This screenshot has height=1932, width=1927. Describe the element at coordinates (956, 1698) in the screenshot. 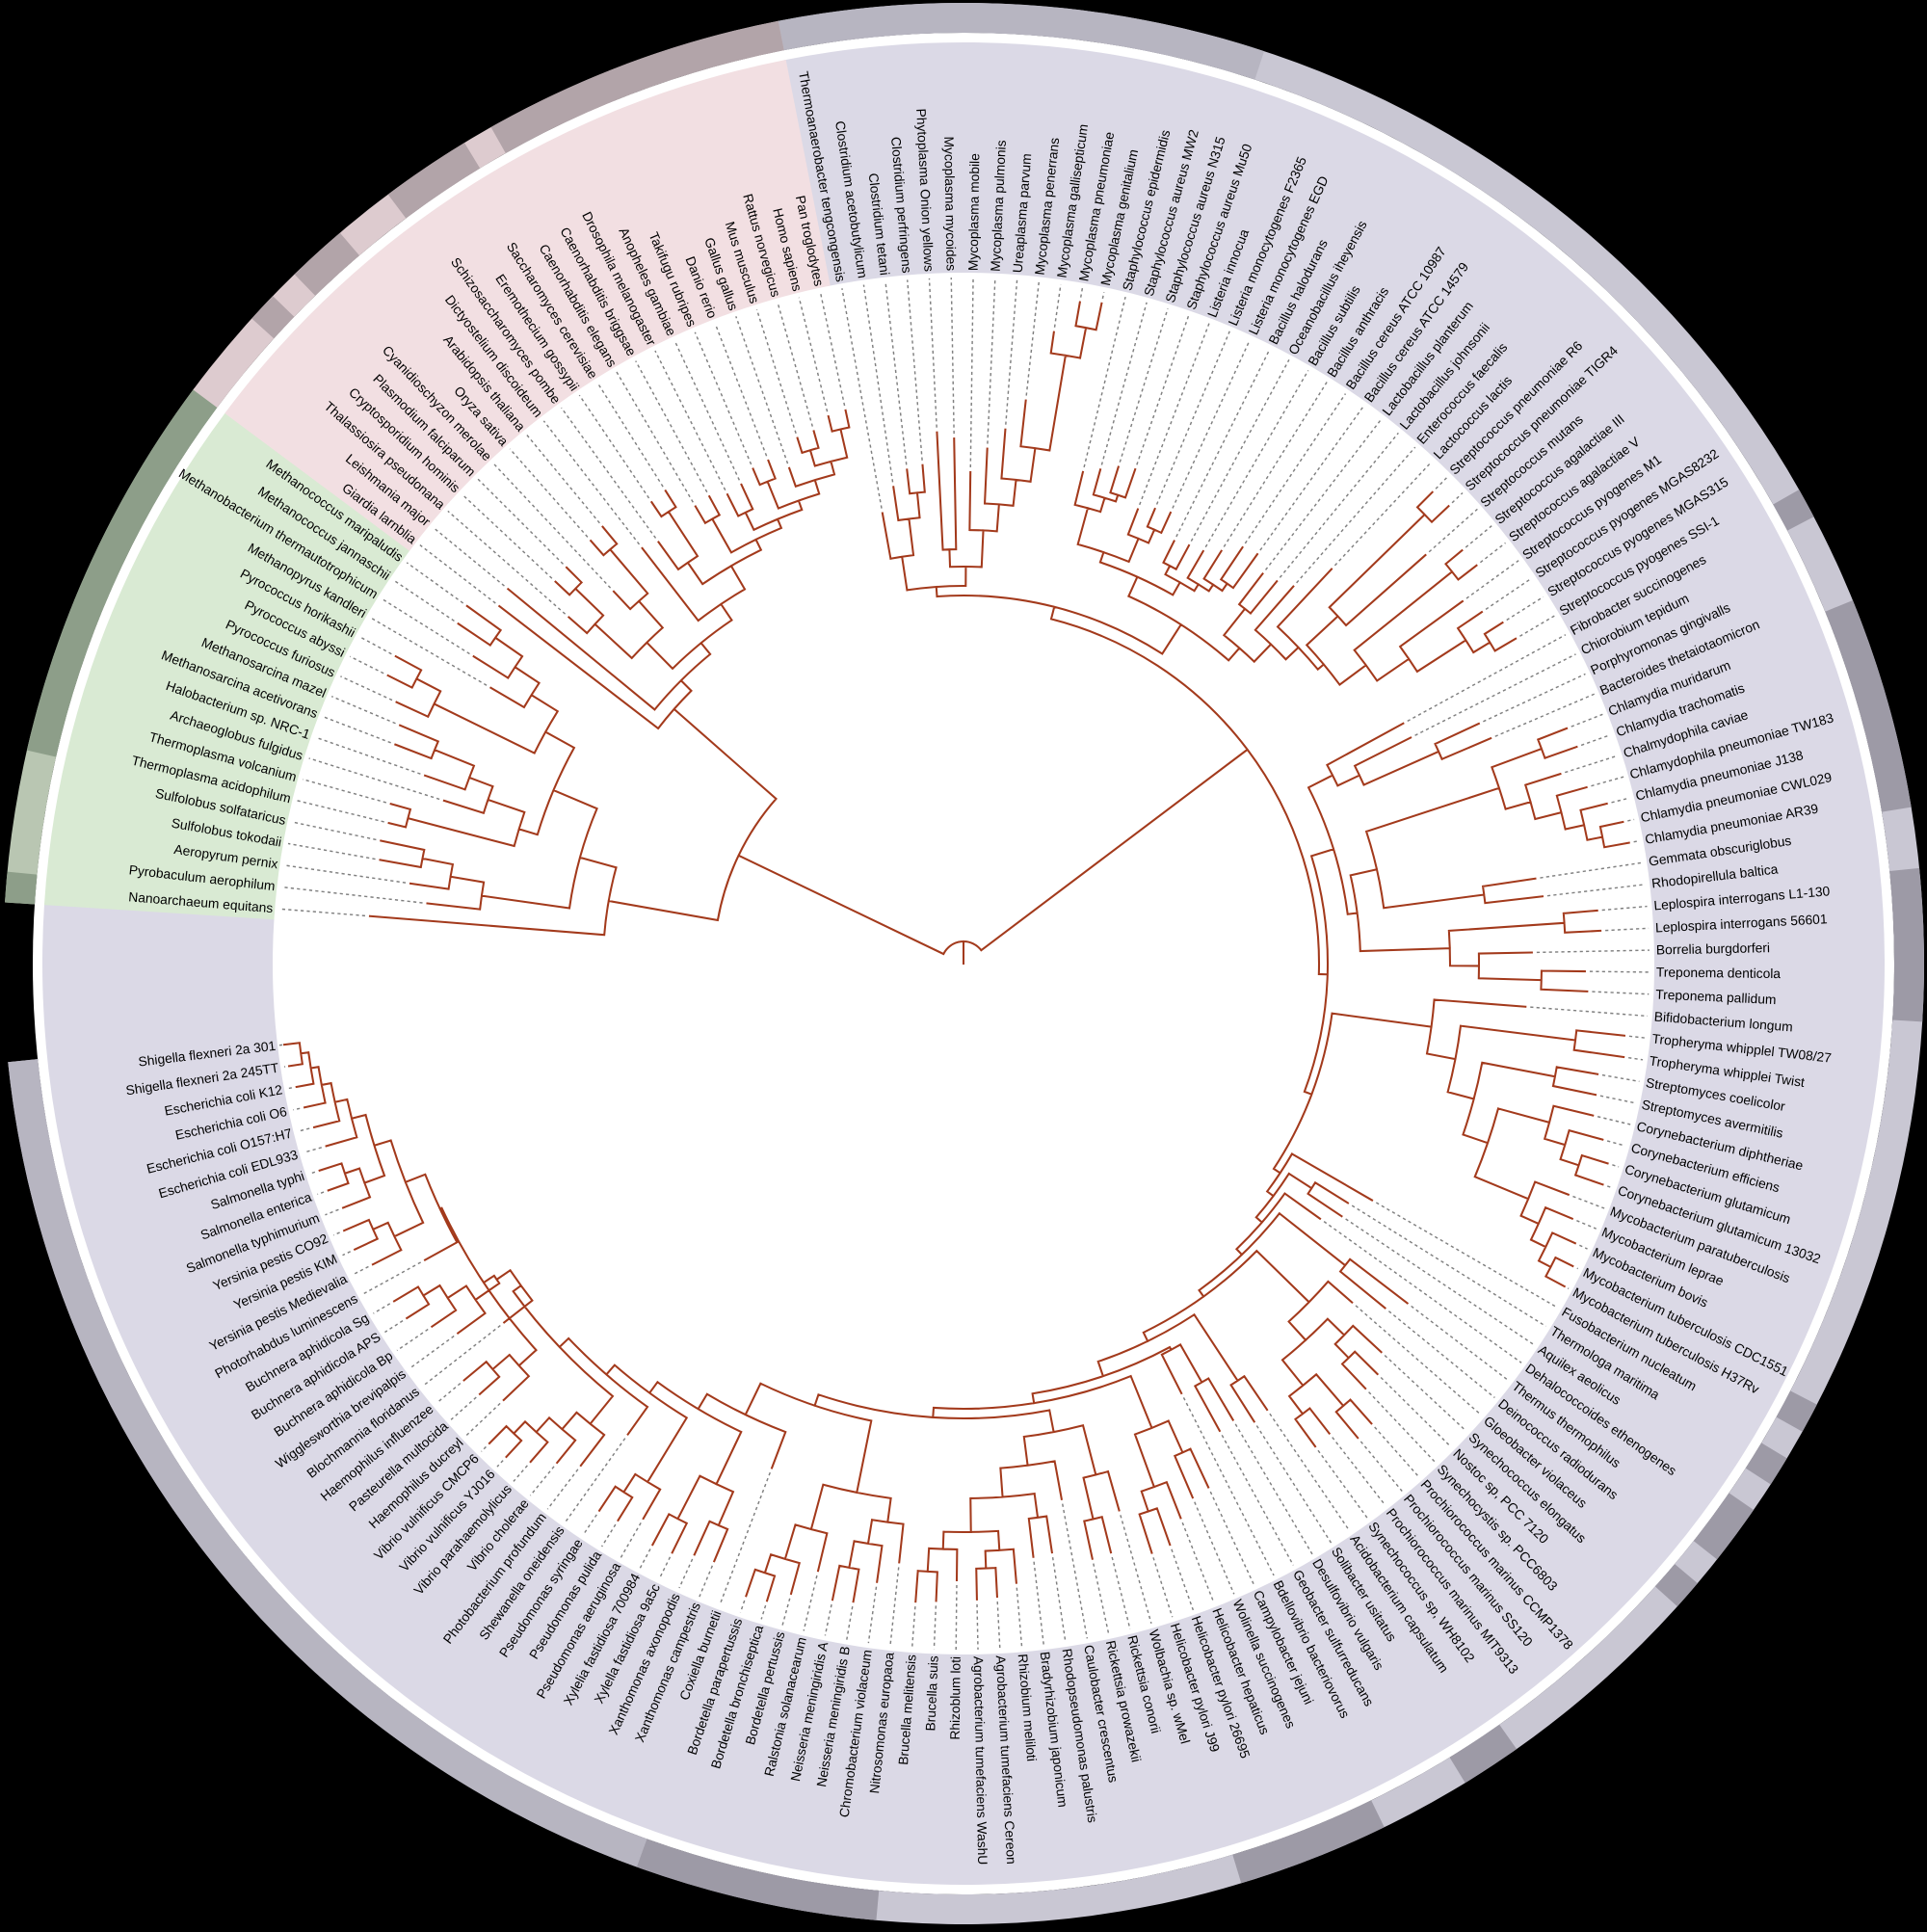

I see `svg-text: Rhizoblum loti` at that location.